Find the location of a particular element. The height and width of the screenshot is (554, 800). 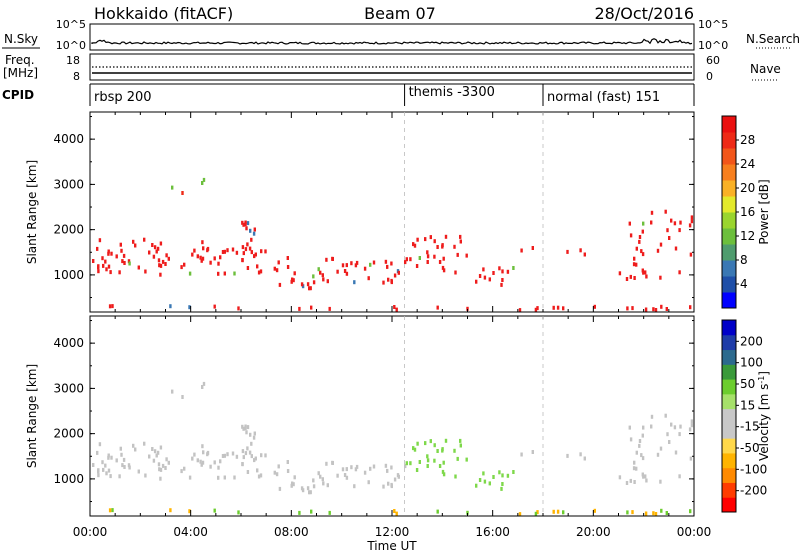

velocity-colorbar-label-sup: -1 is located at coordinates (761, 380).